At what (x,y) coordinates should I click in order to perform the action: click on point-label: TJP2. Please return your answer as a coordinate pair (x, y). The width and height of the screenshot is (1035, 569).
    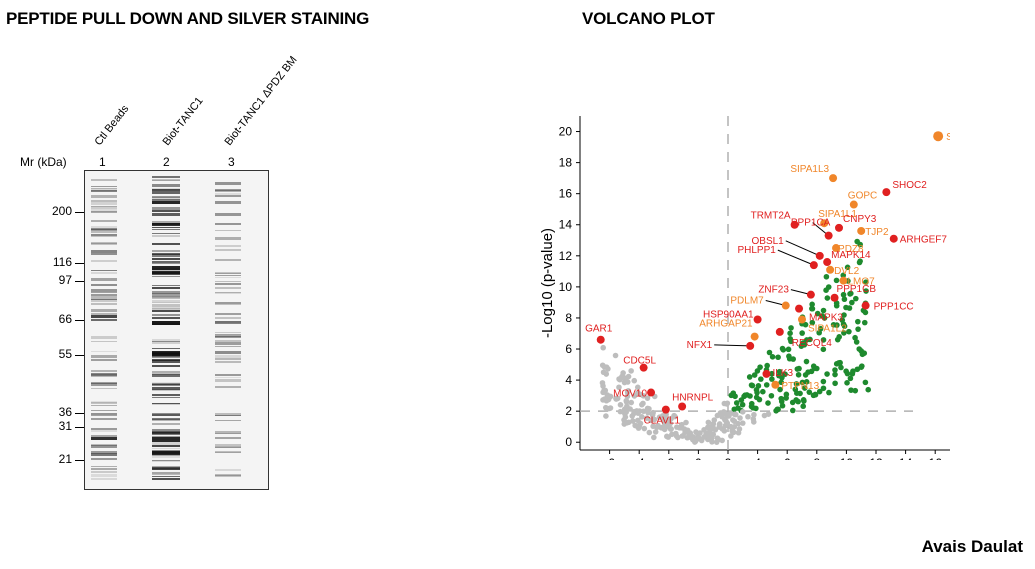
    Looking at the image, I should click on (877, 232).